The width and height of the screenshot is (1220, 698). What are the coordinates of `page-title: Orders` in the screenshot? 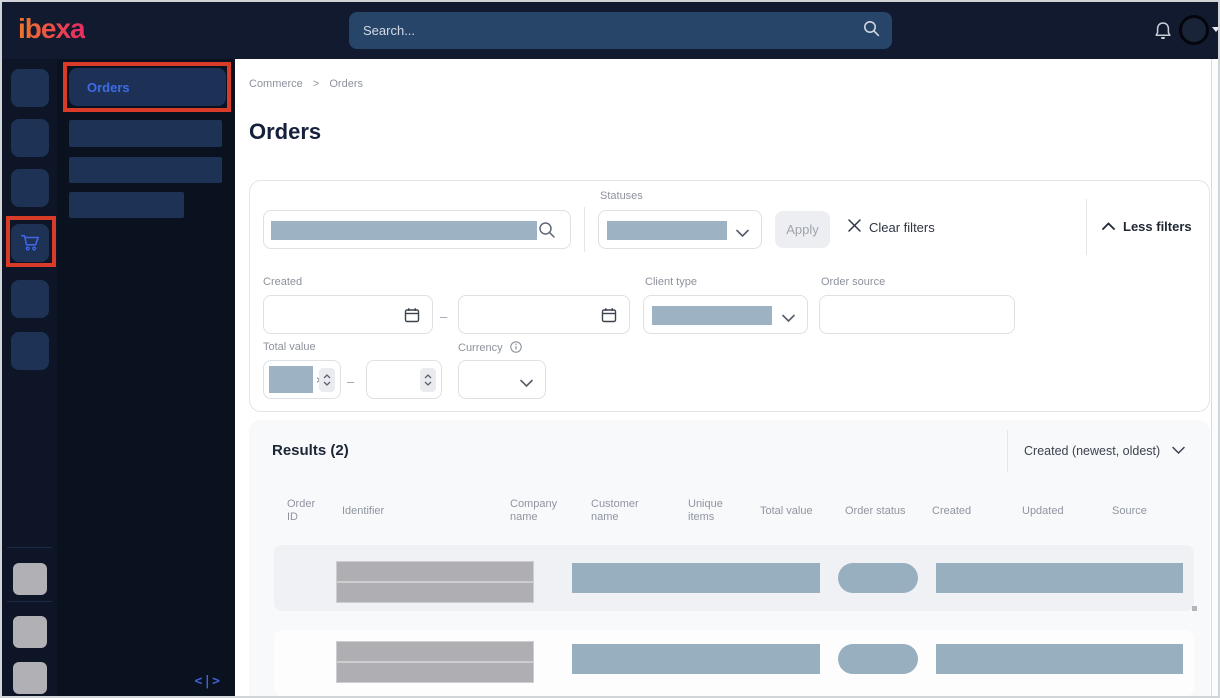 It's located at (285, 131).